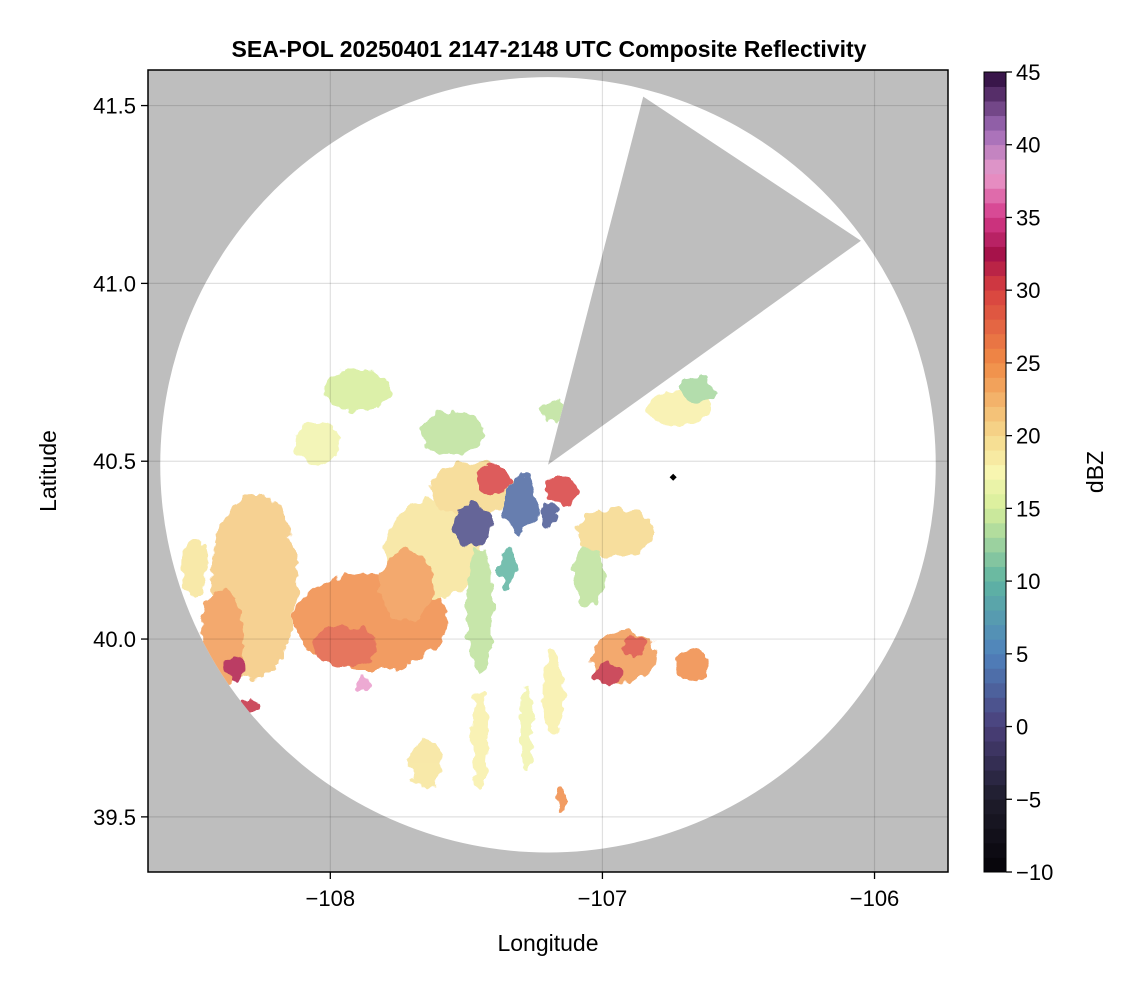  I want to click on colorbar-tick-label: 5, so click(1022, 654).